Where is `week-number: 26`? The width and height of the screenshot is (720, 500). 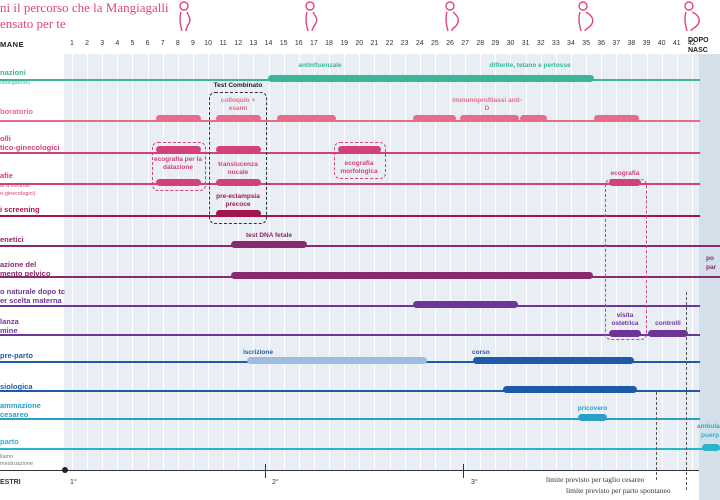
week-number: 26 is located at coordinates (450, 43).